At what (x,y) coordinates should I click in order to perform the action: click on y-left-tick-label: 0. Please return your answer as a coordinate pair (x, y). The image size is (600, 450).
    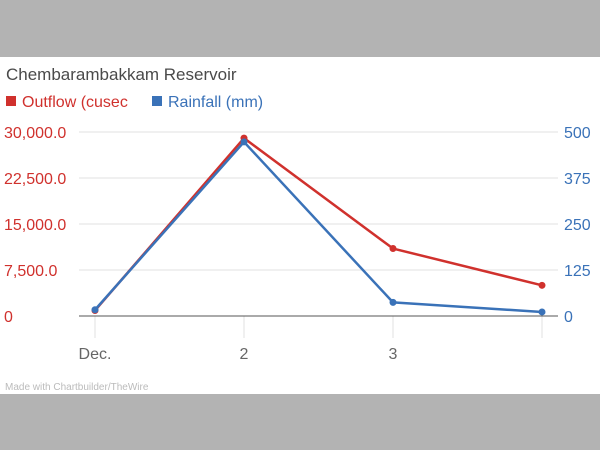
    Looking at the image, I should click on (8, 317).